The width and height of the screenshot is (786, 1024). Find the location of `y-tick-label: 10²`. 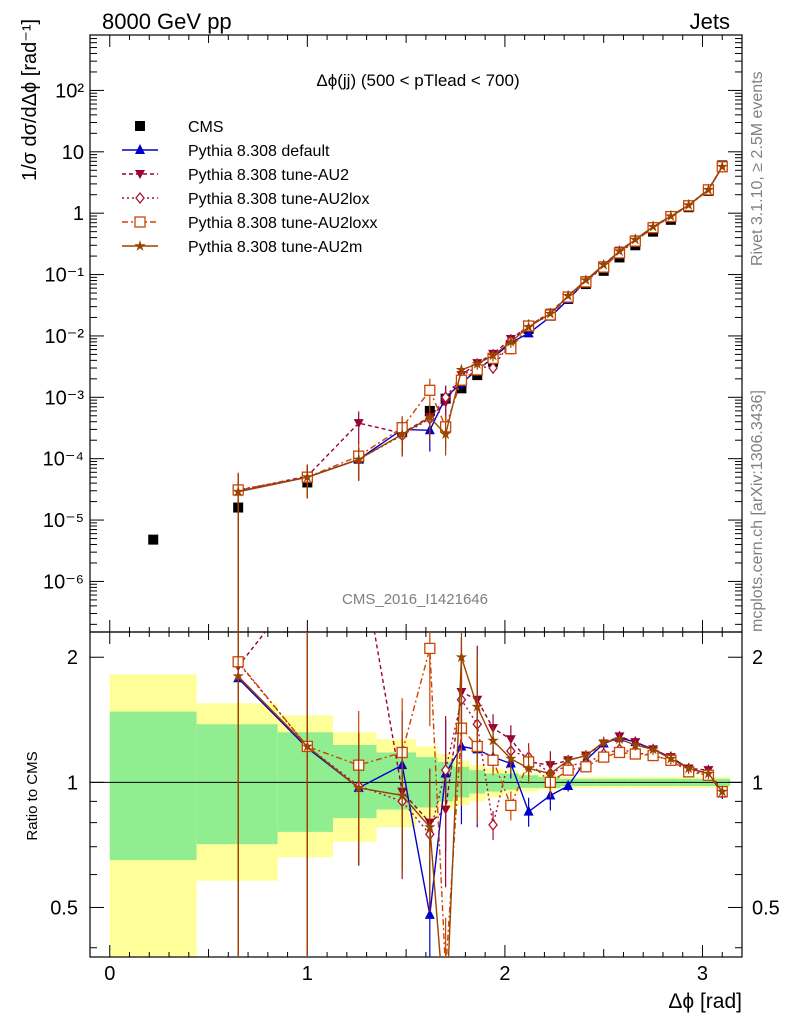

y-tick-label: 10² is located at coordinates (69, 91).